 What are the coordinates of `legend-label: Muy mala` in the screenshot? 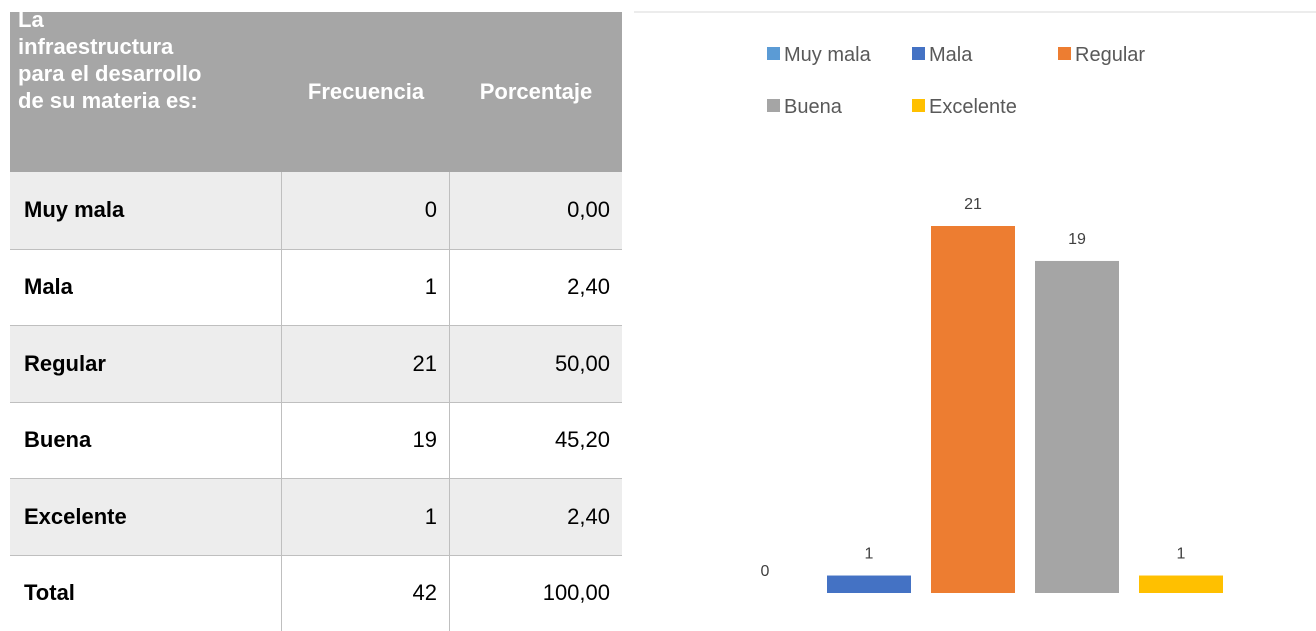 It's located at (828, 55).